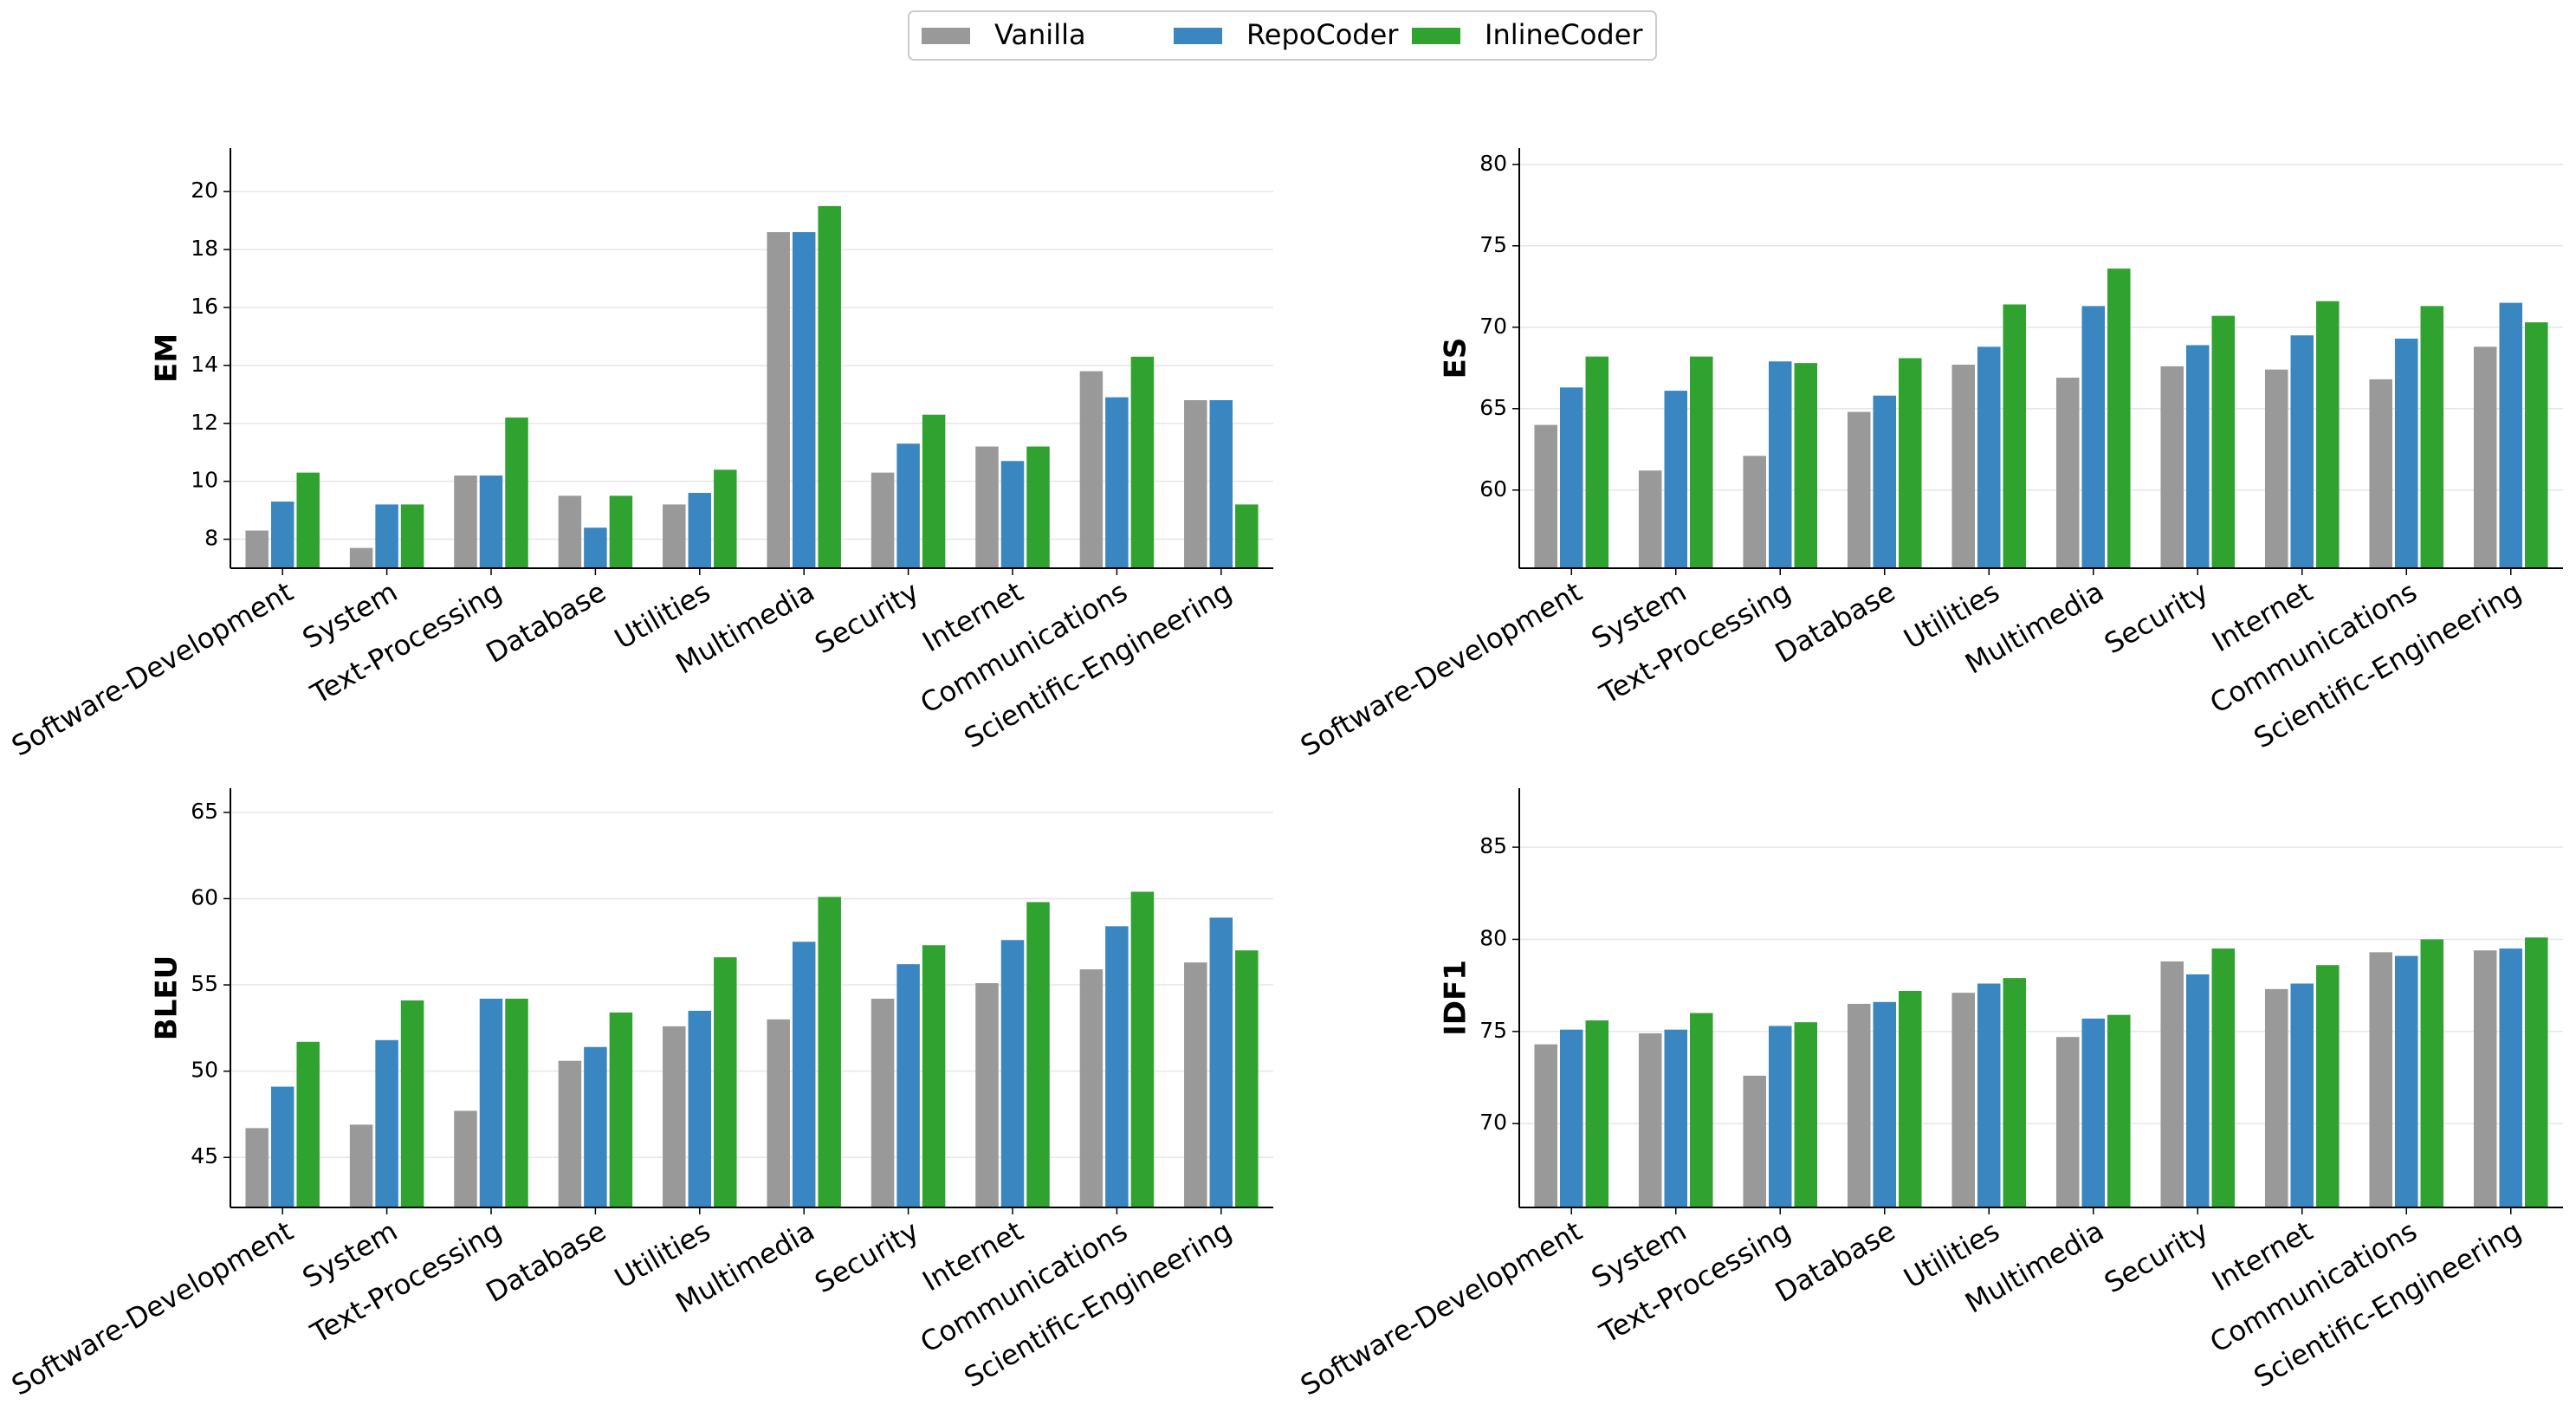  What do you see at coordinates (1493, 489) in the screenshot?
I see `y-tick-label: 60` at bounding box center [1493, 489].